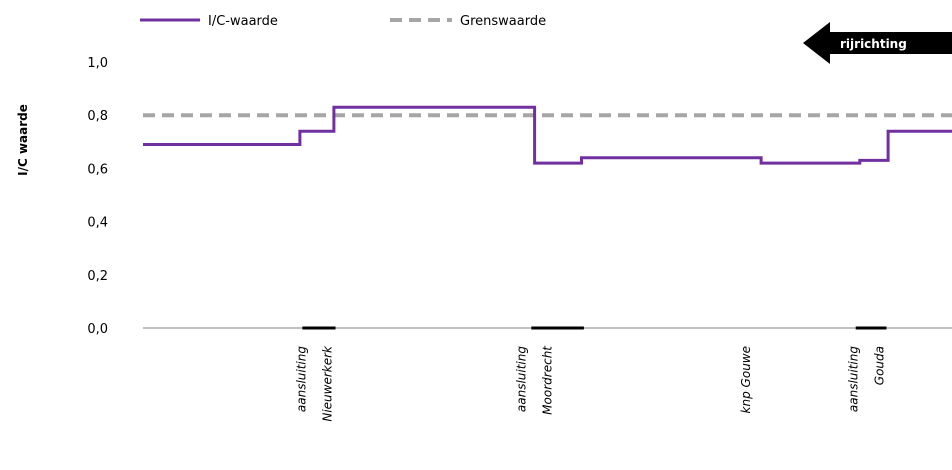 This screenshot has height=470, width=952. What do you see at coordinates (97, 63) in the screenshot?
I see `y-tick-label: 1,0` at bounding box center [97, 63].